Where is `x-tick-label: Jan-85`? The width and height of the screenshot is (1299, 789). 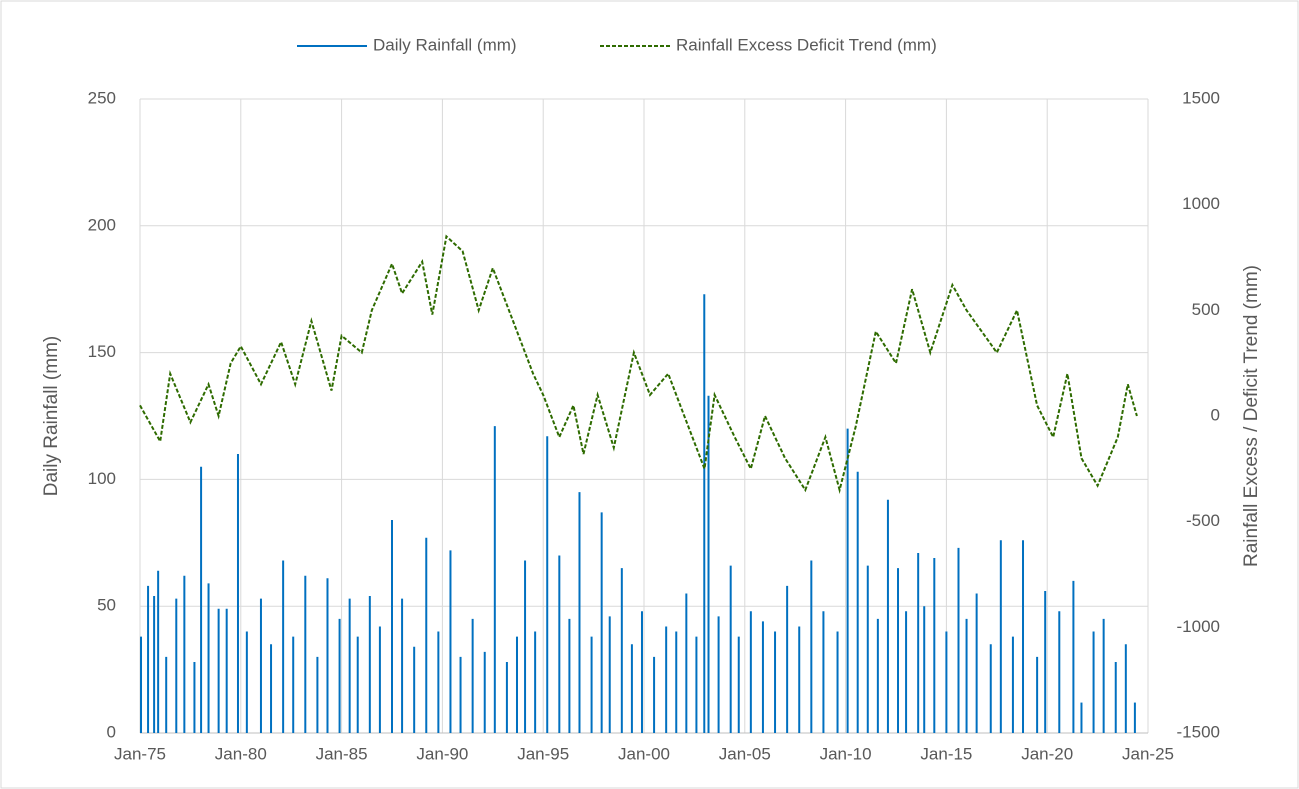
x-tick-label: Jan-85 is located at coordinates (342, 753).